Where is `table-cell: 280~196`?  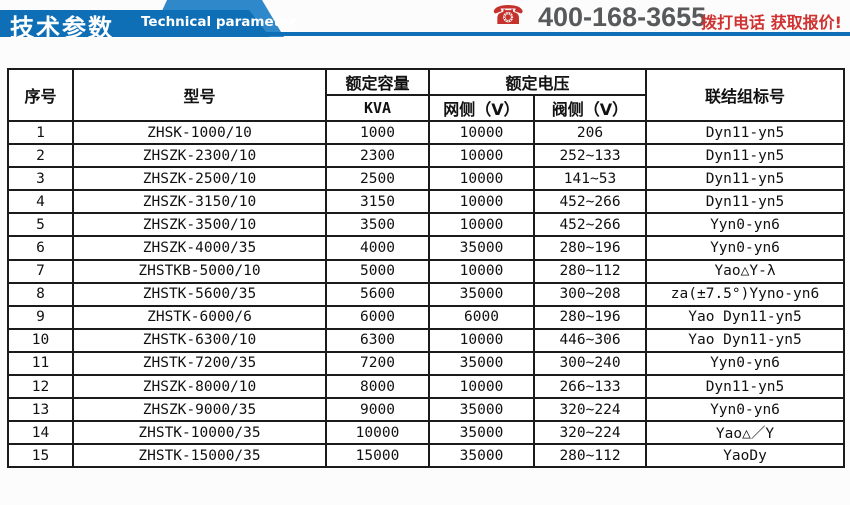
table-cell: 280~196 is located at coordinates (590, 317).